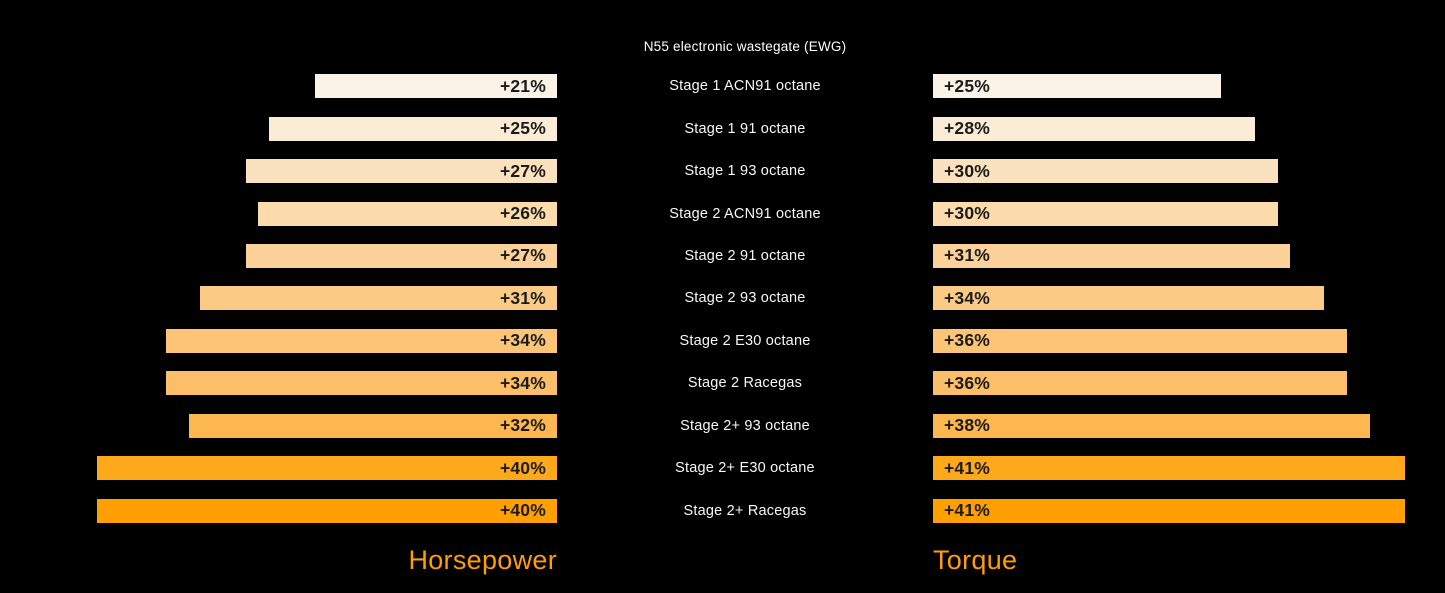  I want to click on hp-value-label: +26%, so click(522, 213).